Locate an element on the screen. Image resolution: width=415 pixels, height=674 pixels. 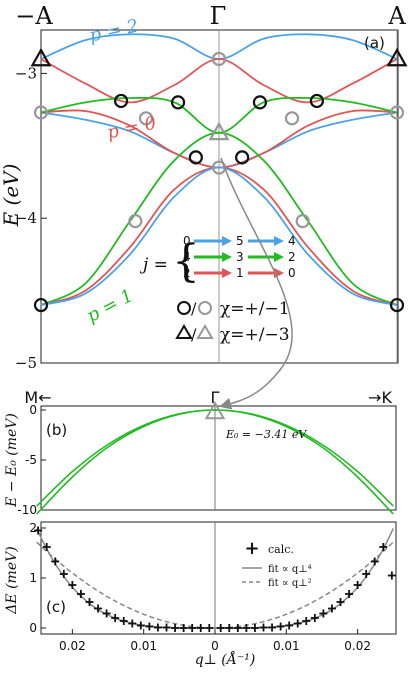
panel-c-ytick-label: 1 is located at coordinates (33, 578).